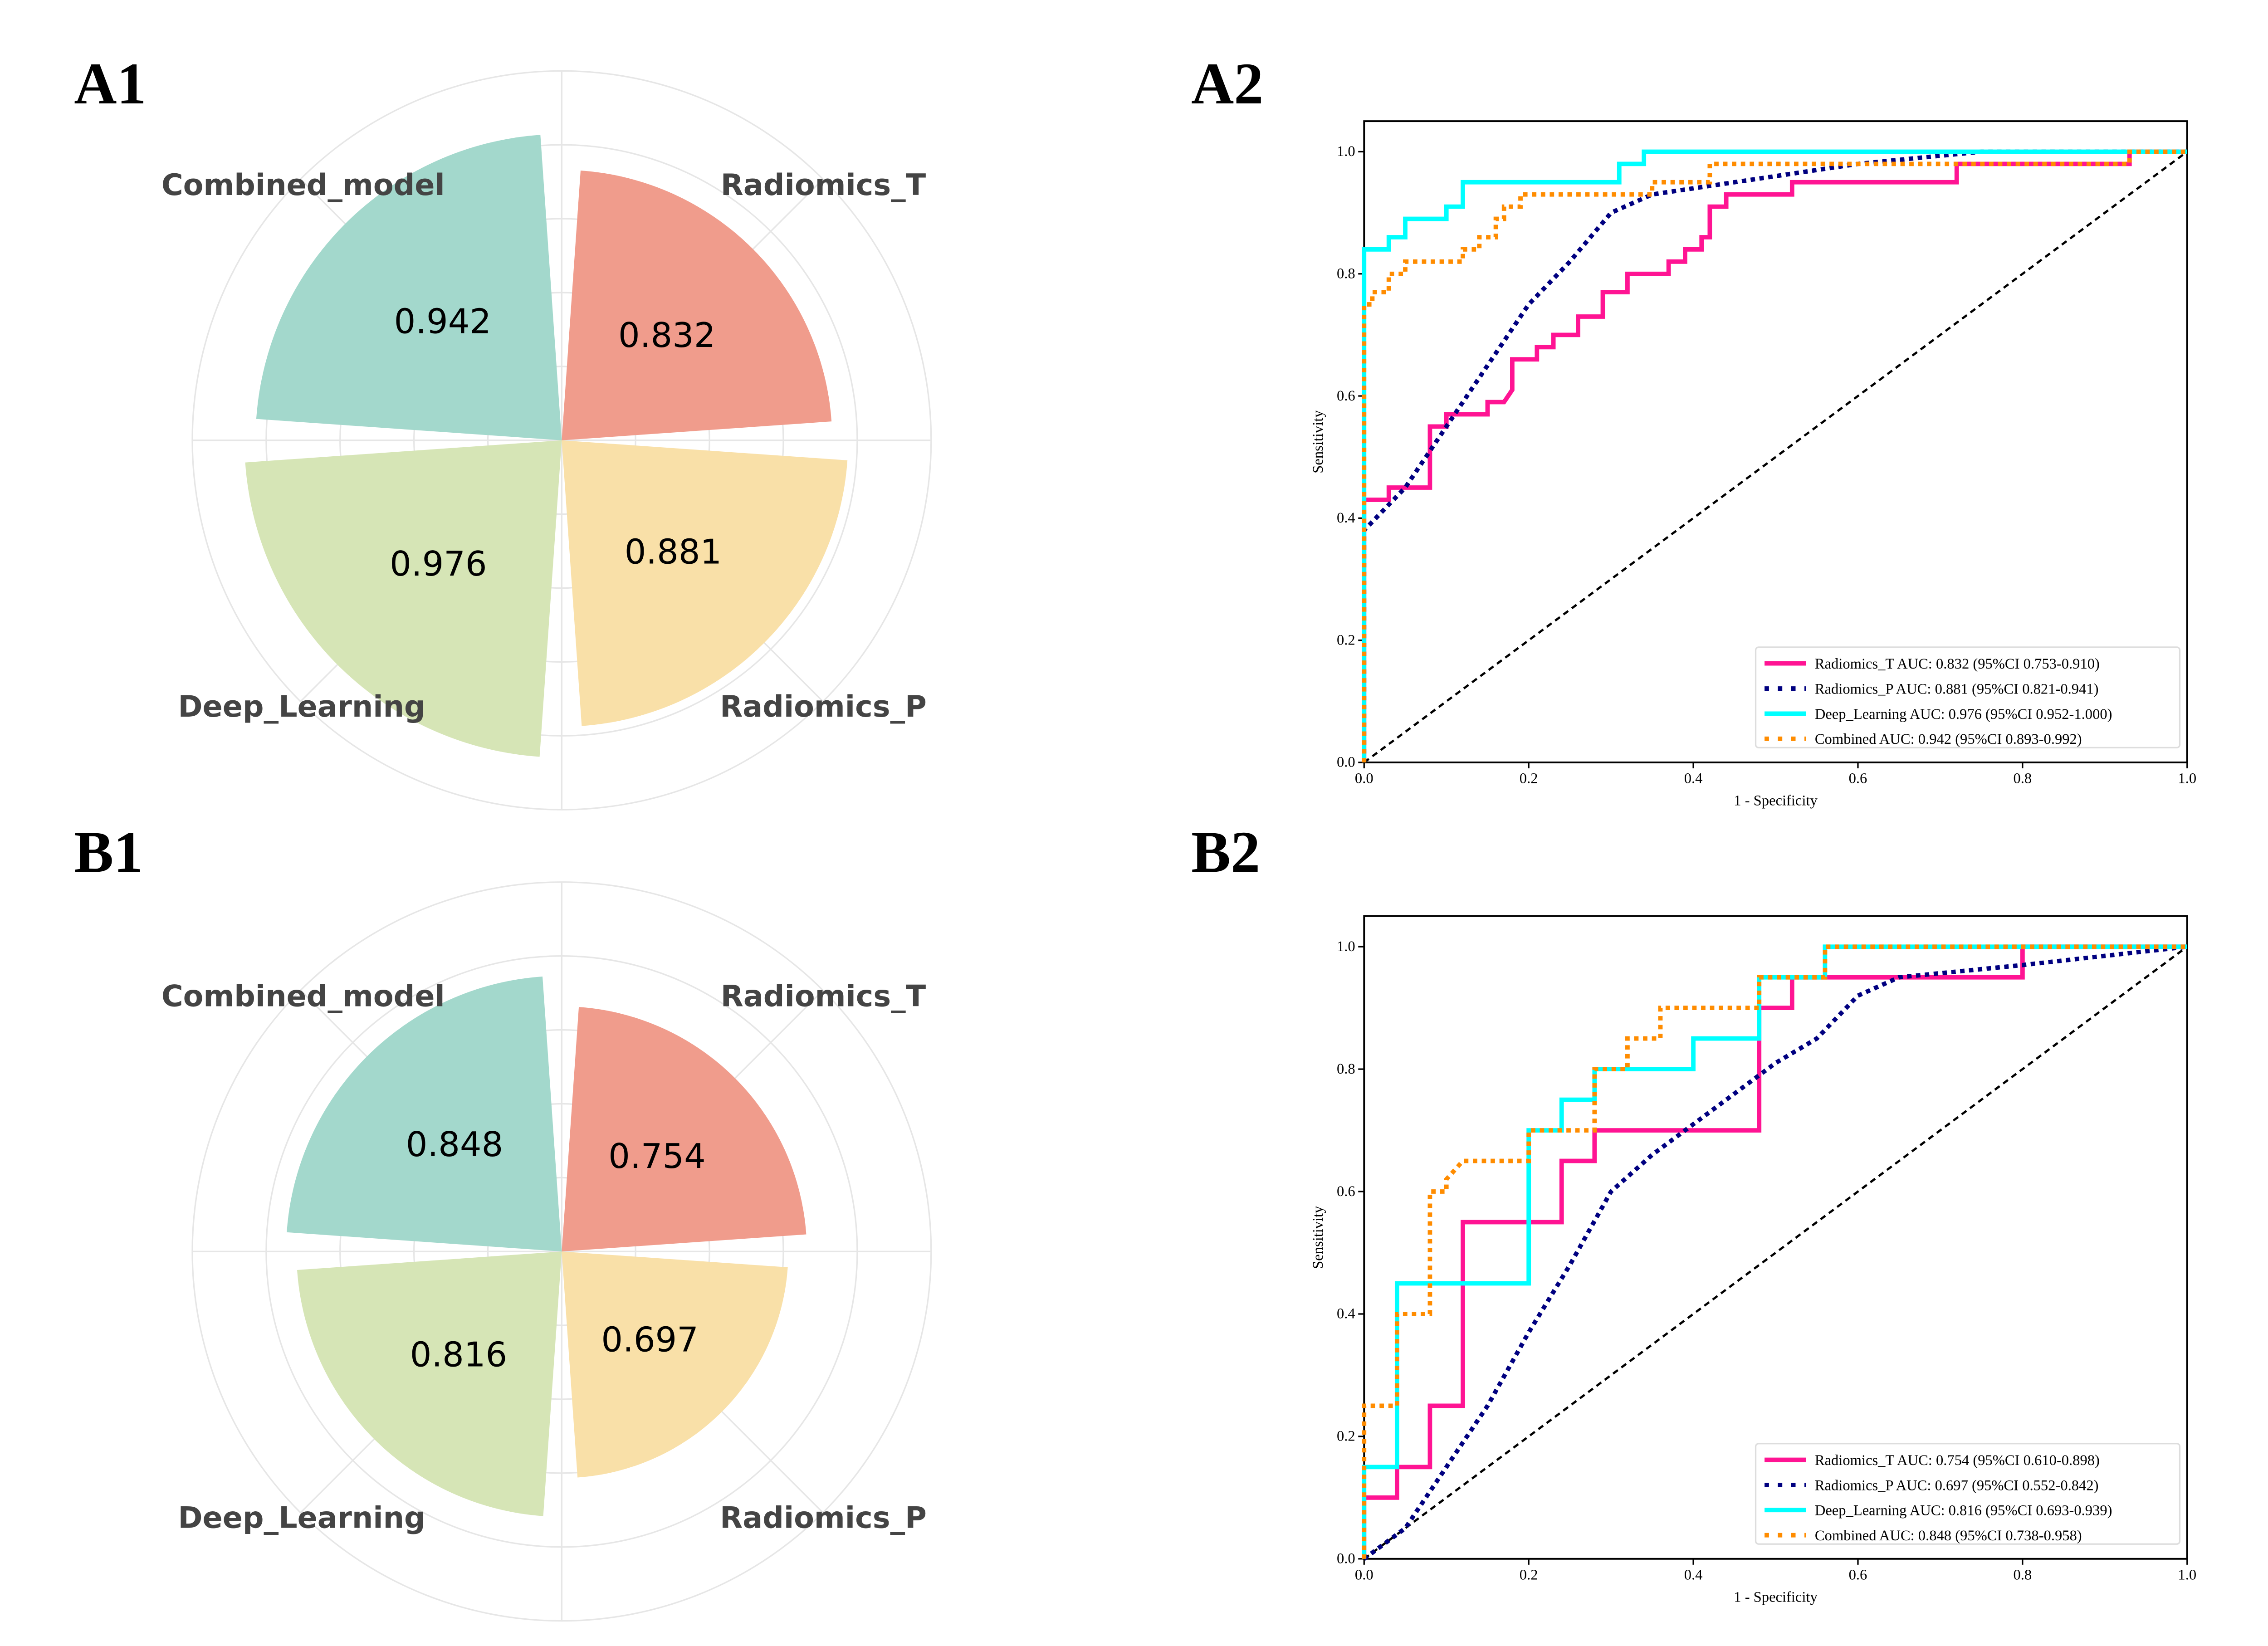 The width and height of the screenshot is (2268, 1646). Describe the element at coordinates (109, 852) in the screenshot. I see `panel-label-b1: B1` at that location.